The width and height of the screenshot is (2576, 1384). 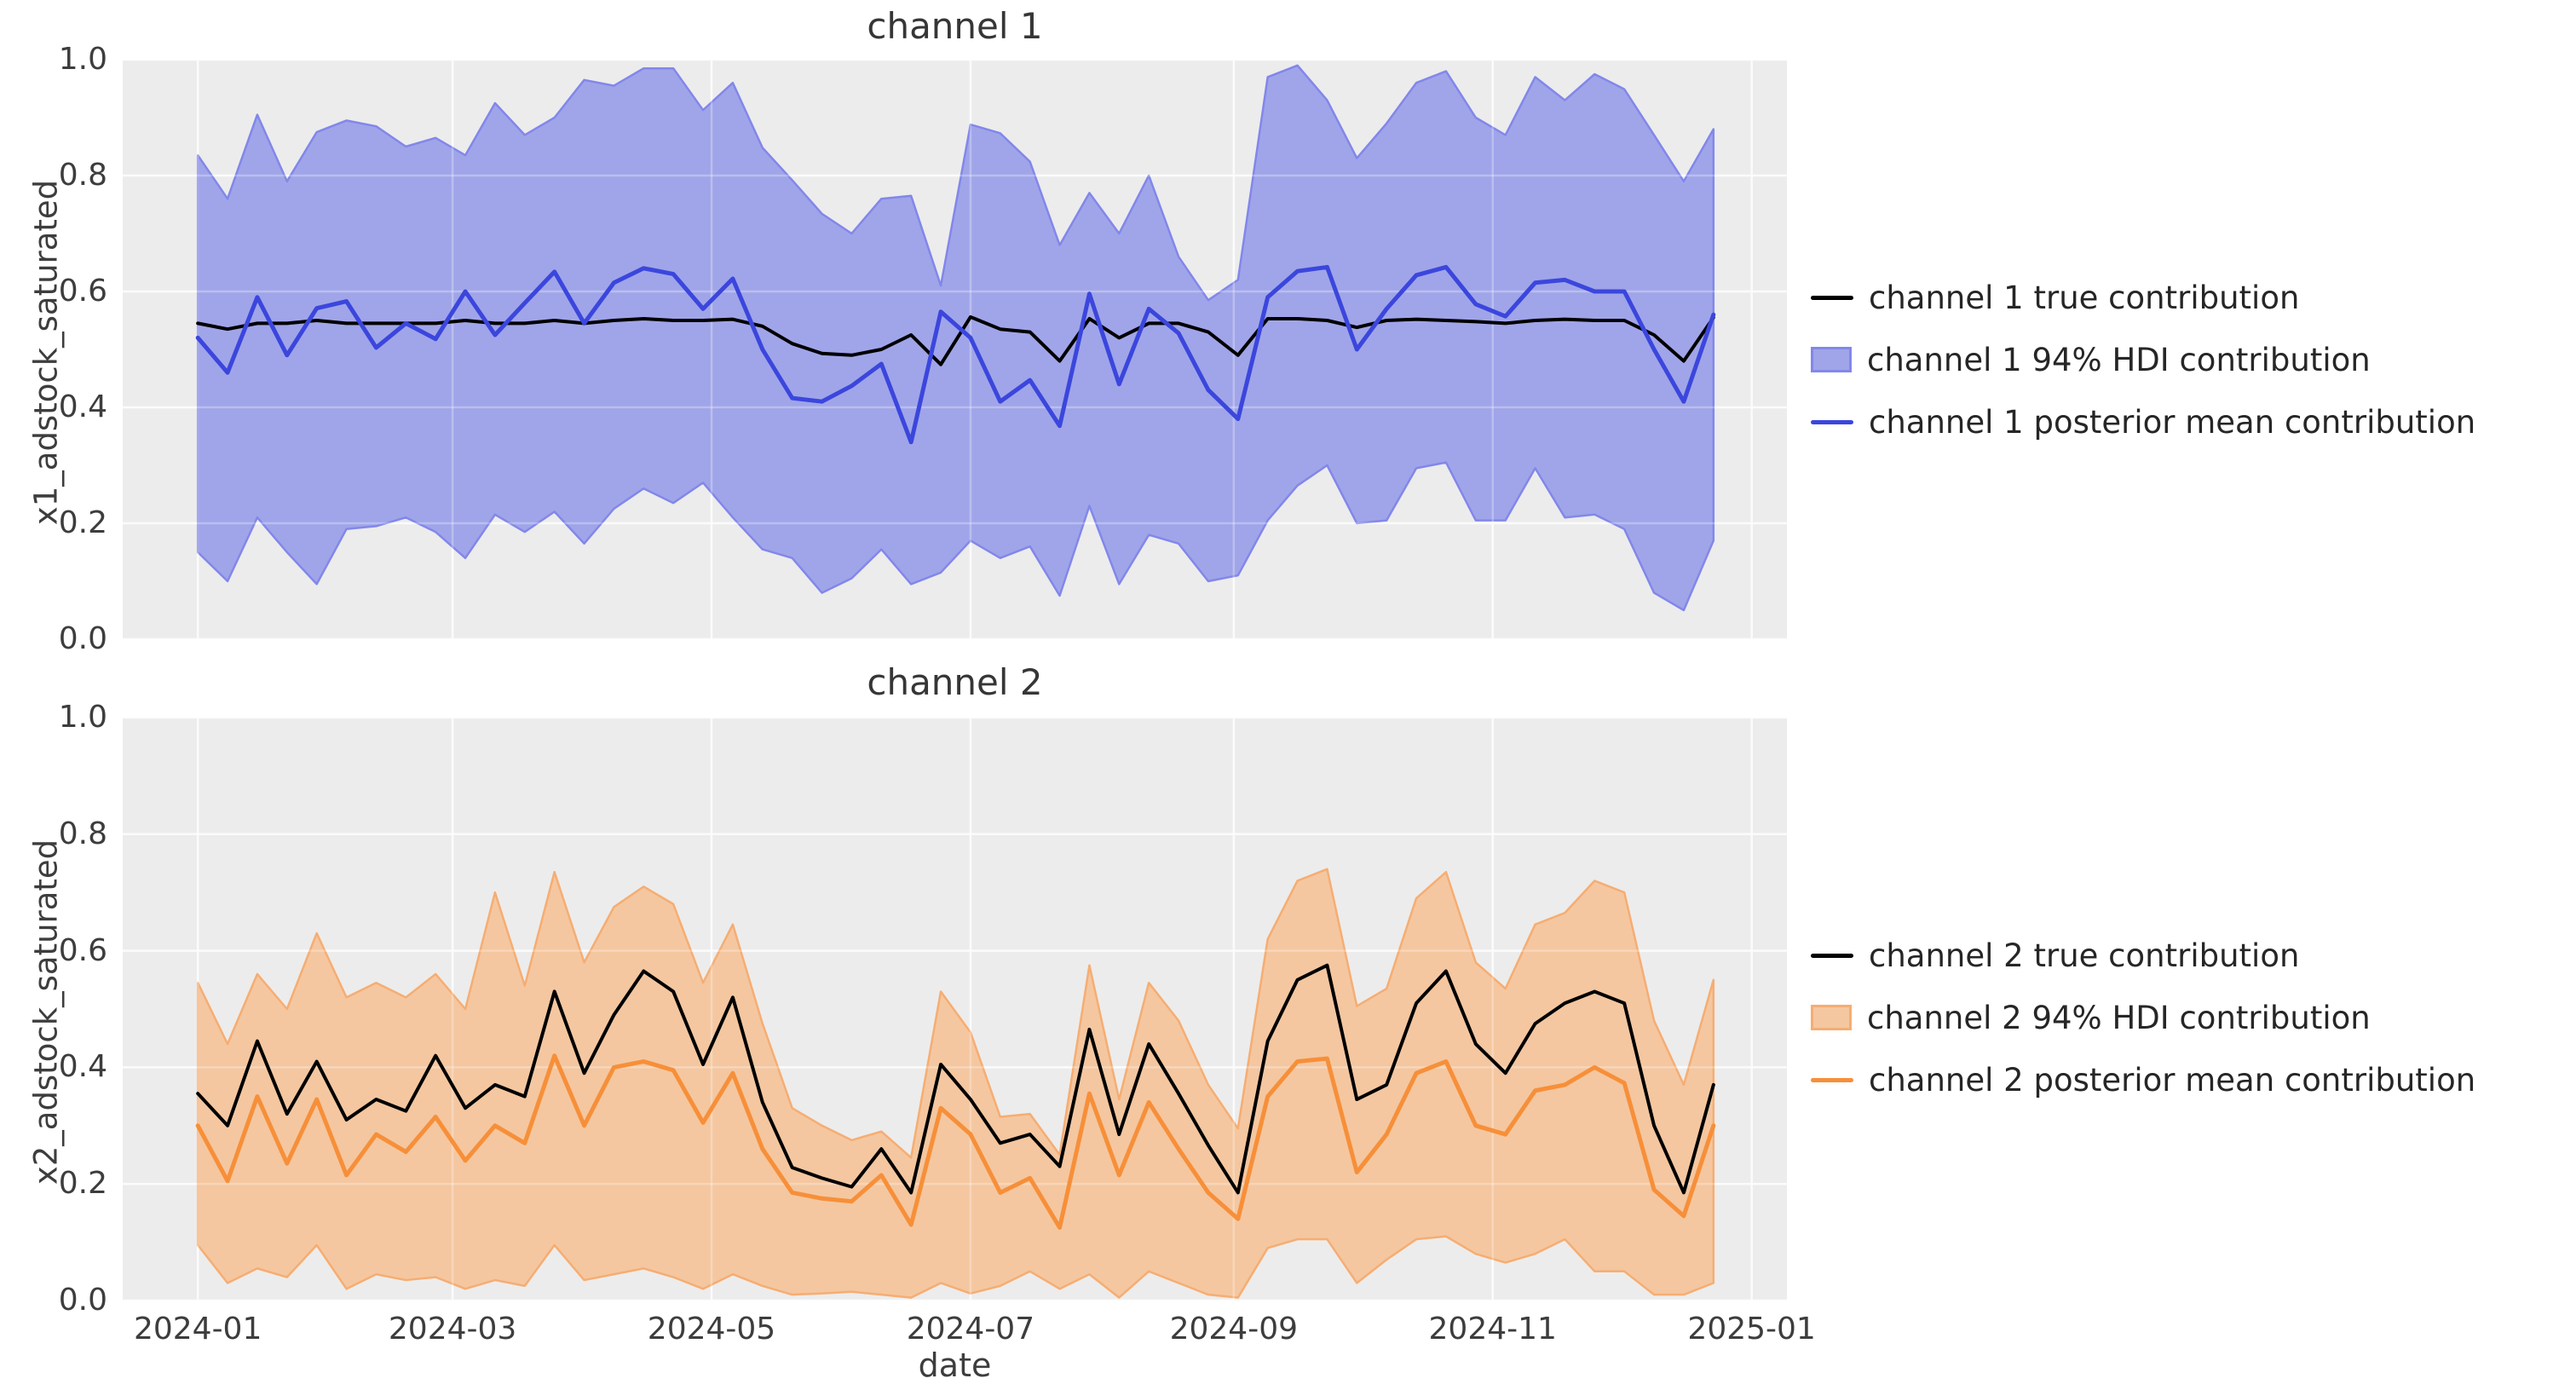 I want to click on x-tick-label: 2025-01, so click(x=1751, y=1329).